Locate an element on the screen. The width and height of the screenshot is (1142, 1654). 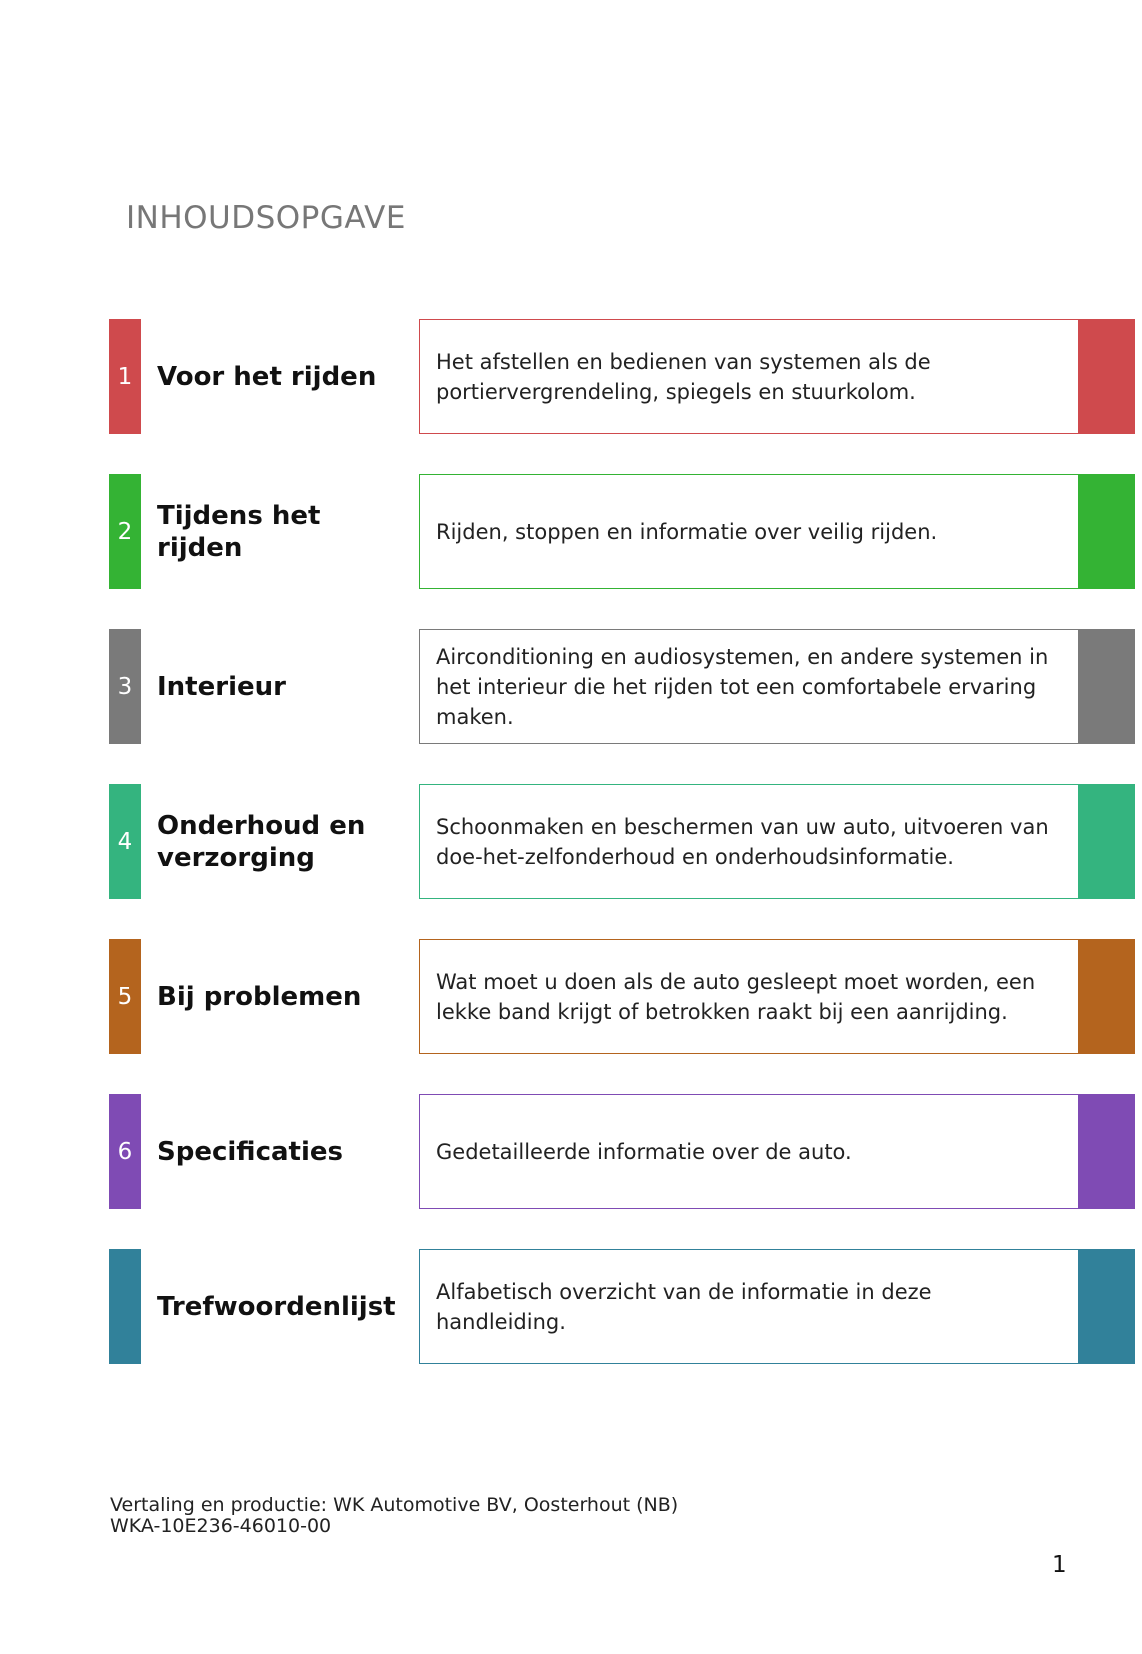
section-name: Tijdens het rijden is located at coordinates (239, 531).